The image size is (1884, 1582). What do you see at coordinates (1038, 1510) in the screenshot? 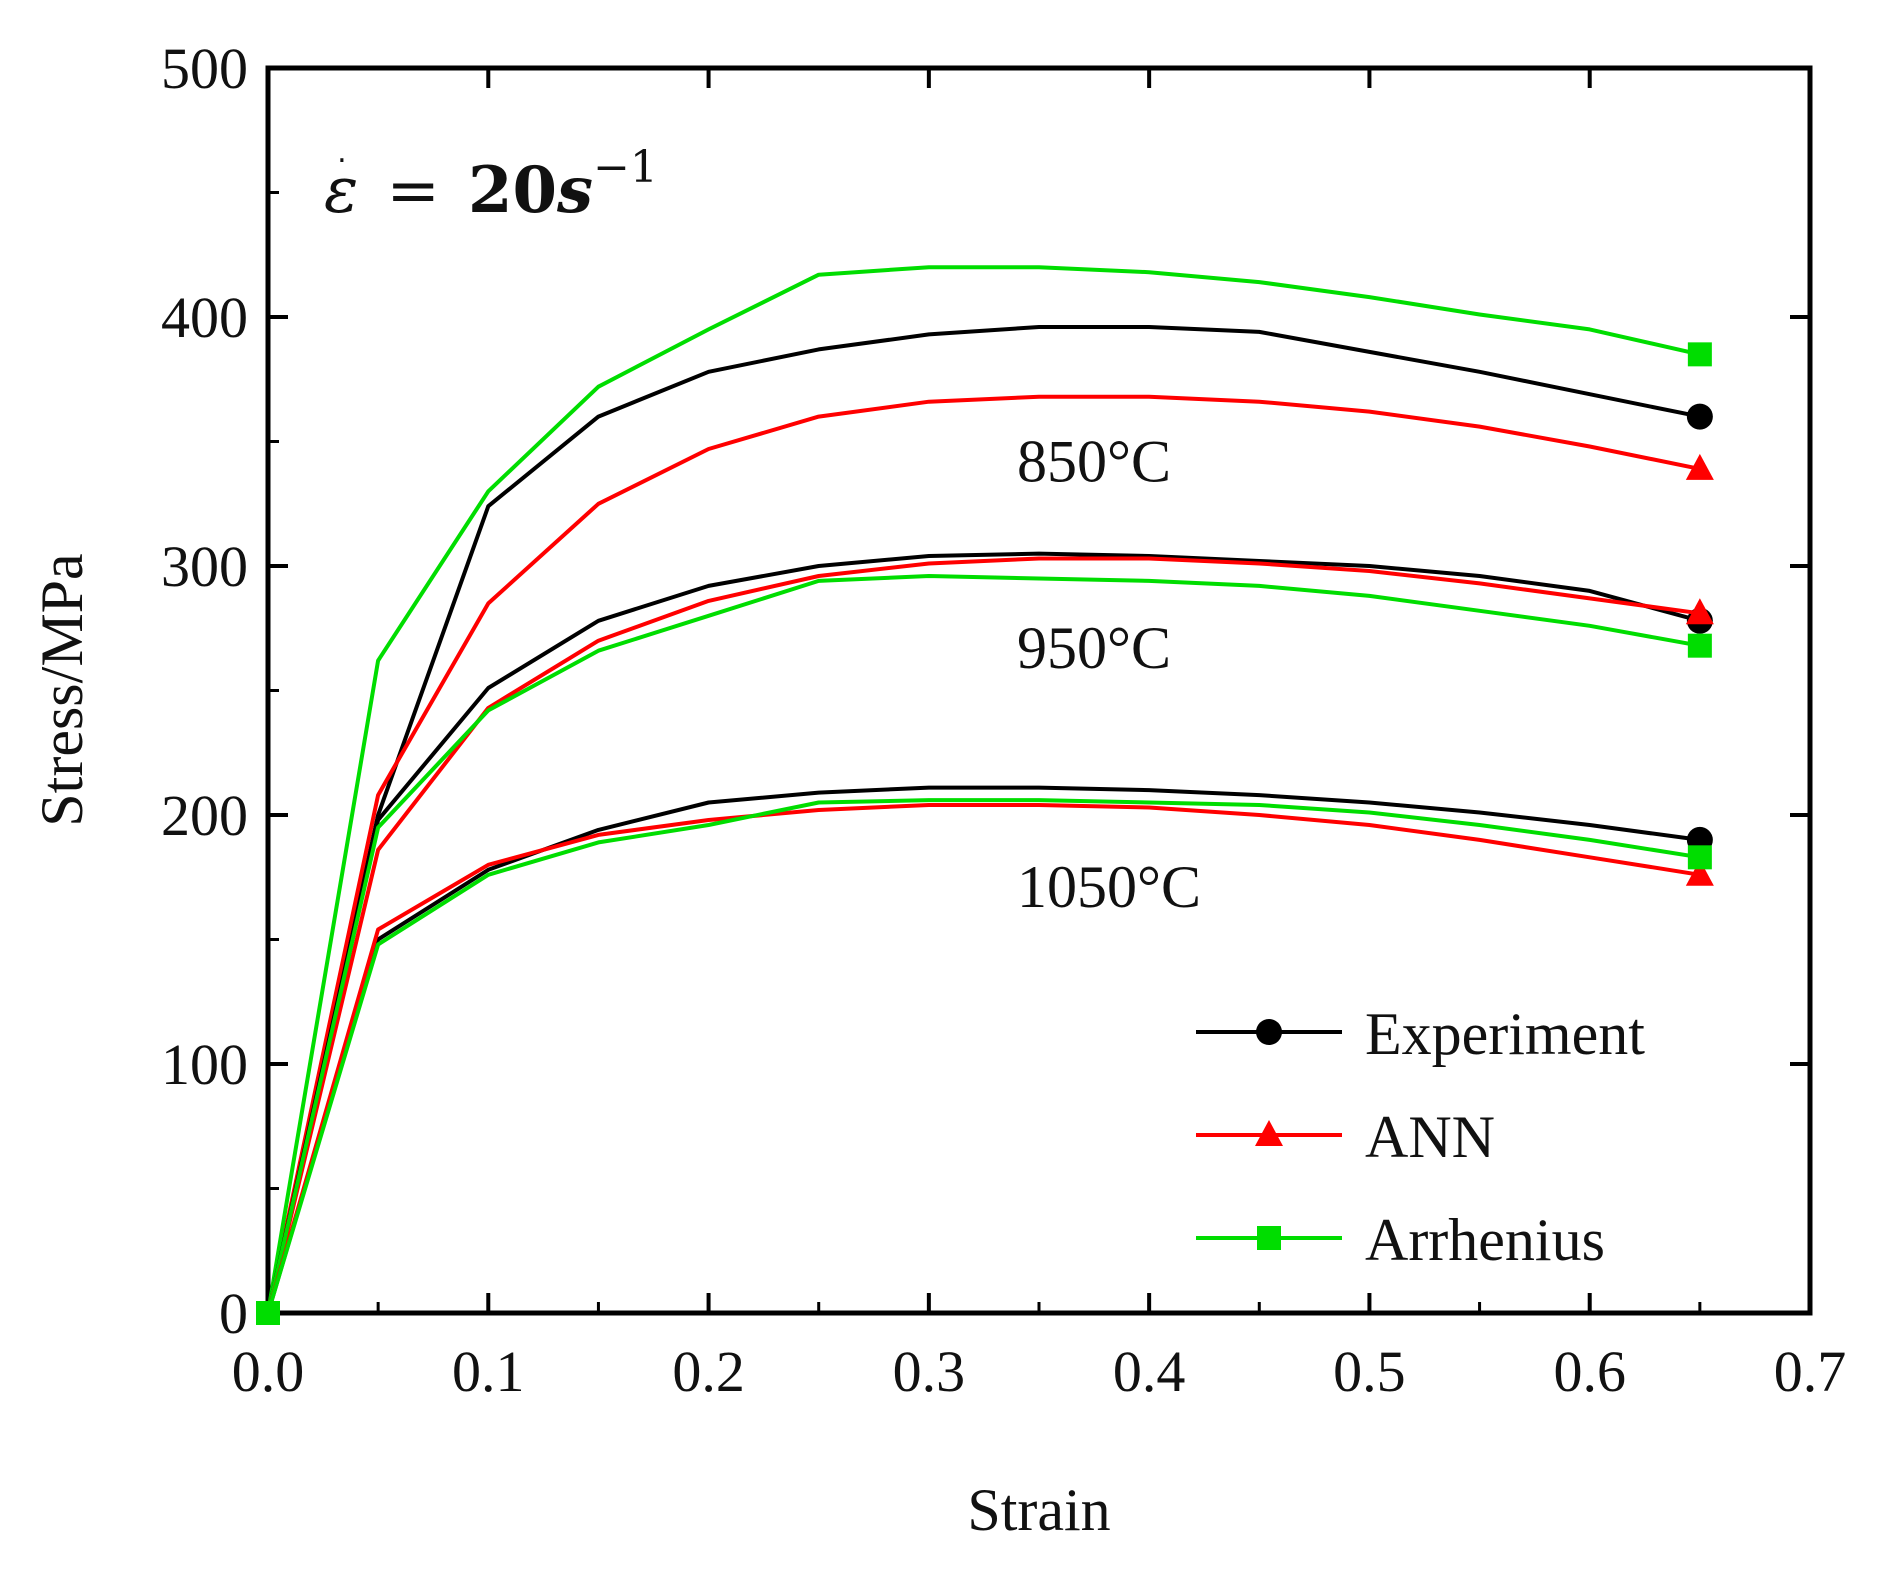
I see `x-axis-title: Strain` at bounding box center [1038, 1510].